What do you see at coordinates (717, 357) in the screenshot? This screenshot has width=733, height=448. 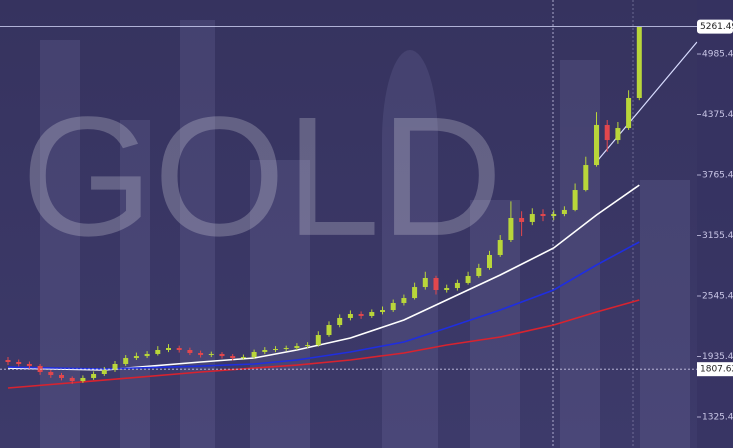 I see `y-tick-label: 1935.48` at bounding box center [717, 357].